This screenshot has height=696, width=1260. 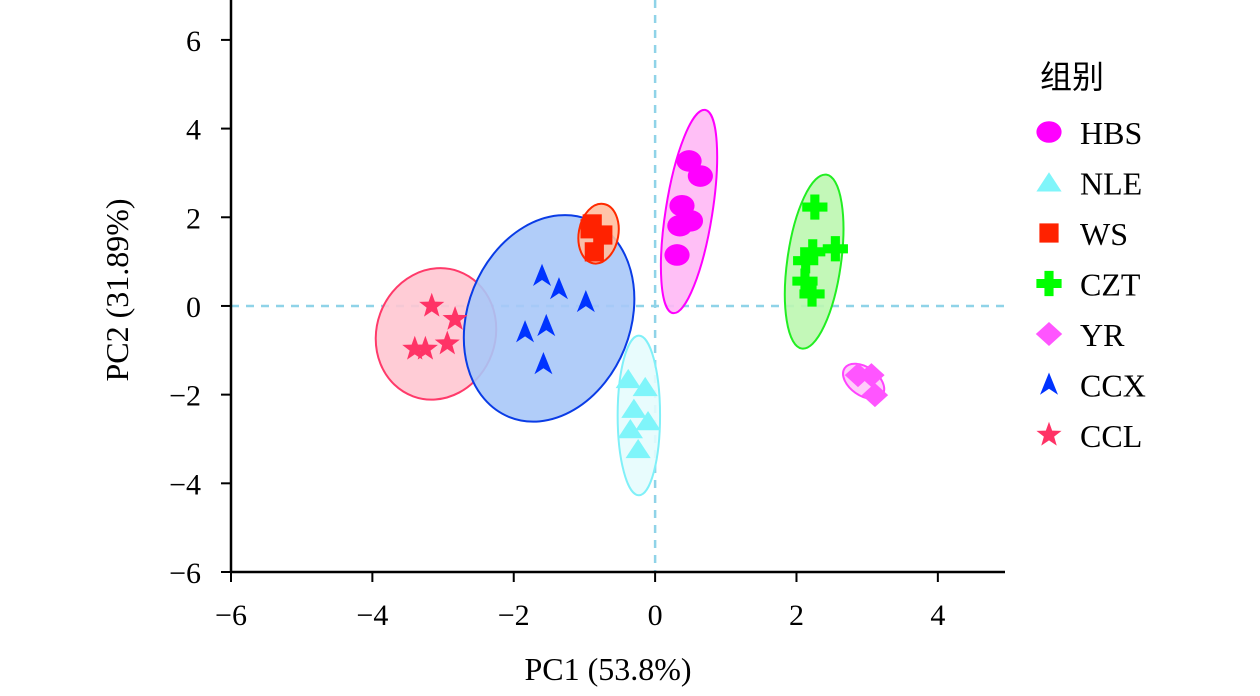 I want to click on legend-item-ccx: CCX, so click(x=1093, y=386).